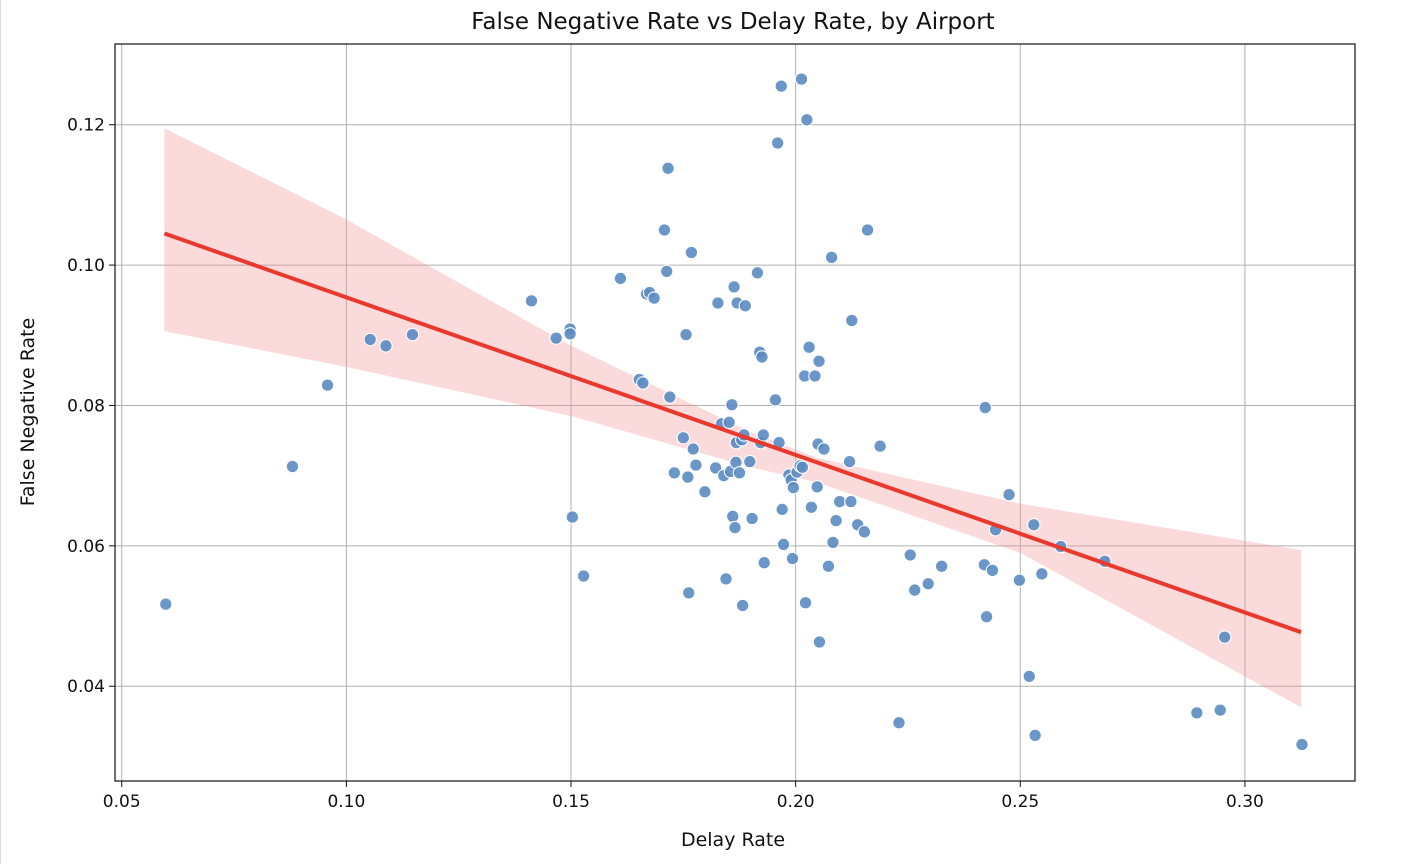  Describe the element at coordinates (683, 796) in the screenshot. I see `x-axis-ticks: 0.05 0.10 0.15 0.20 0.25 0.30` at that location.